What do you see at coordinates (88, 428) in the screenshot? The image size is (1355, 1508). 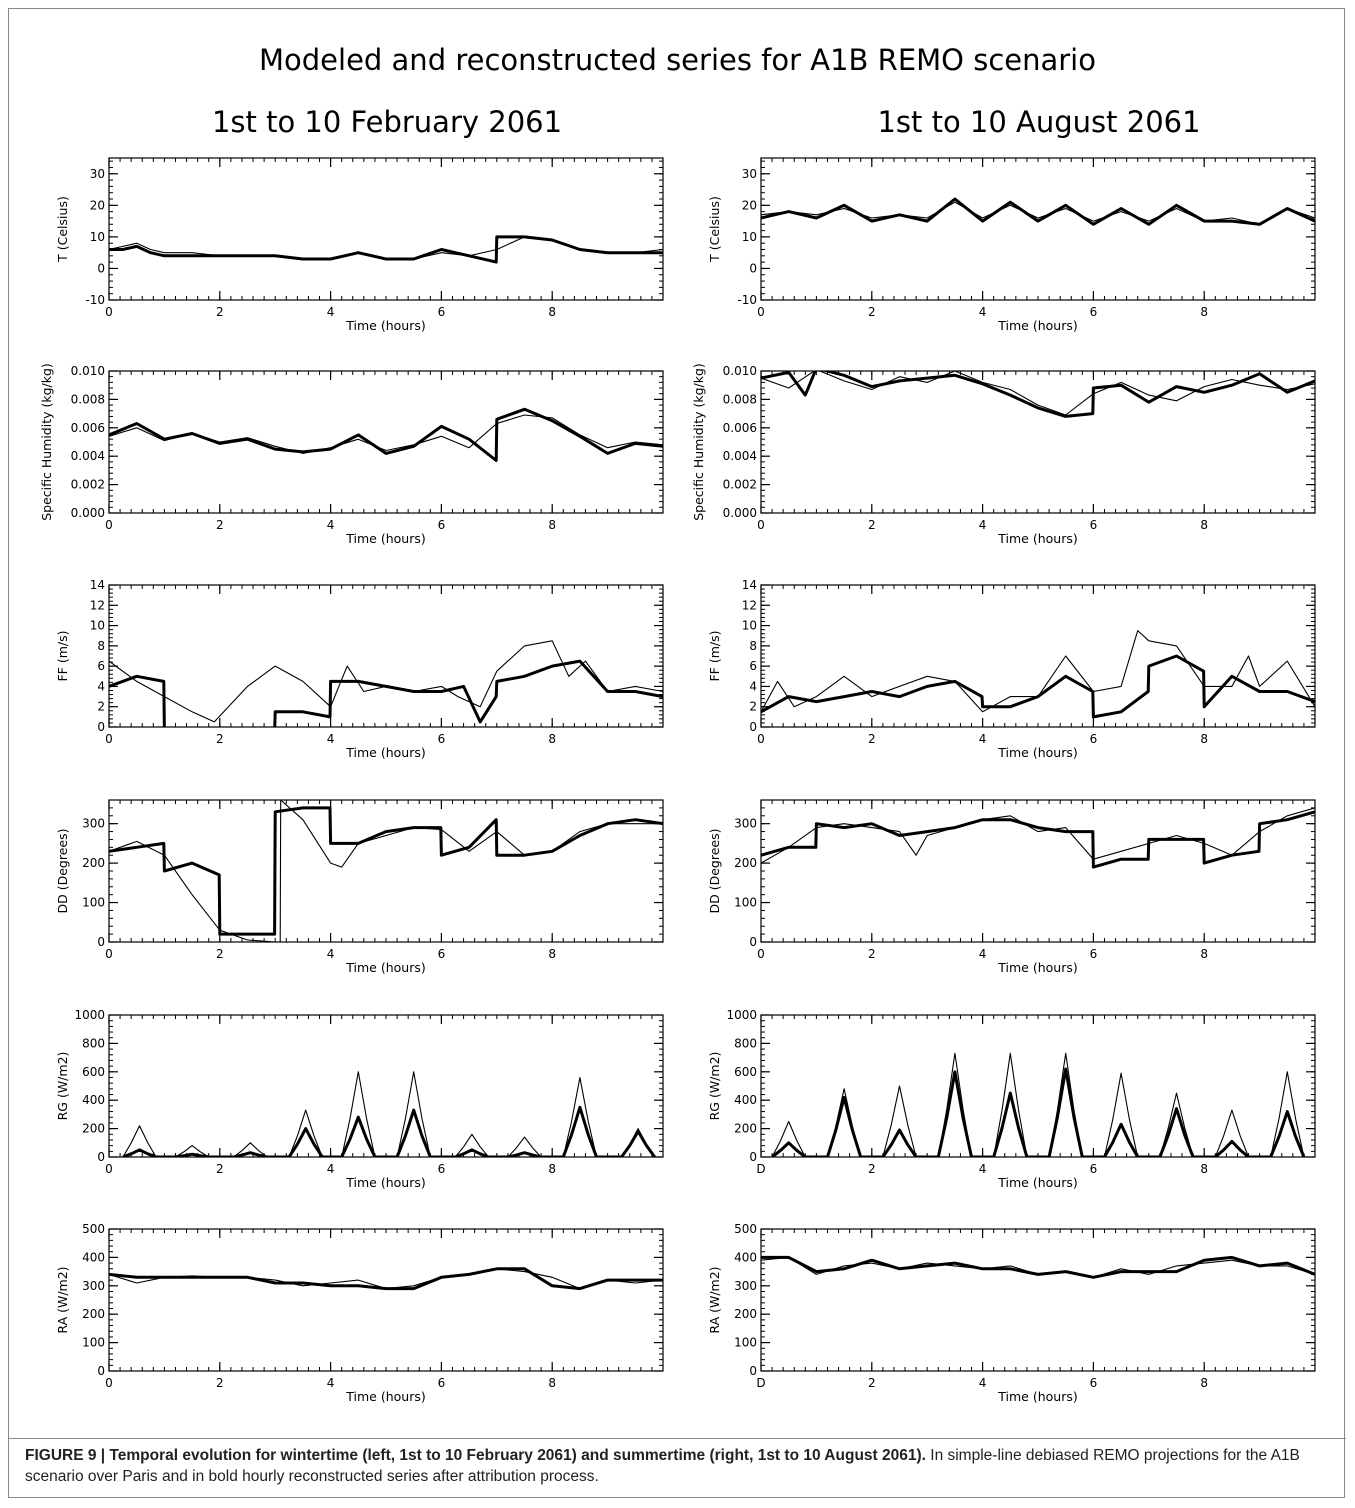 I see `y-tick-label: 0.006` at bounding box center [88, 428].